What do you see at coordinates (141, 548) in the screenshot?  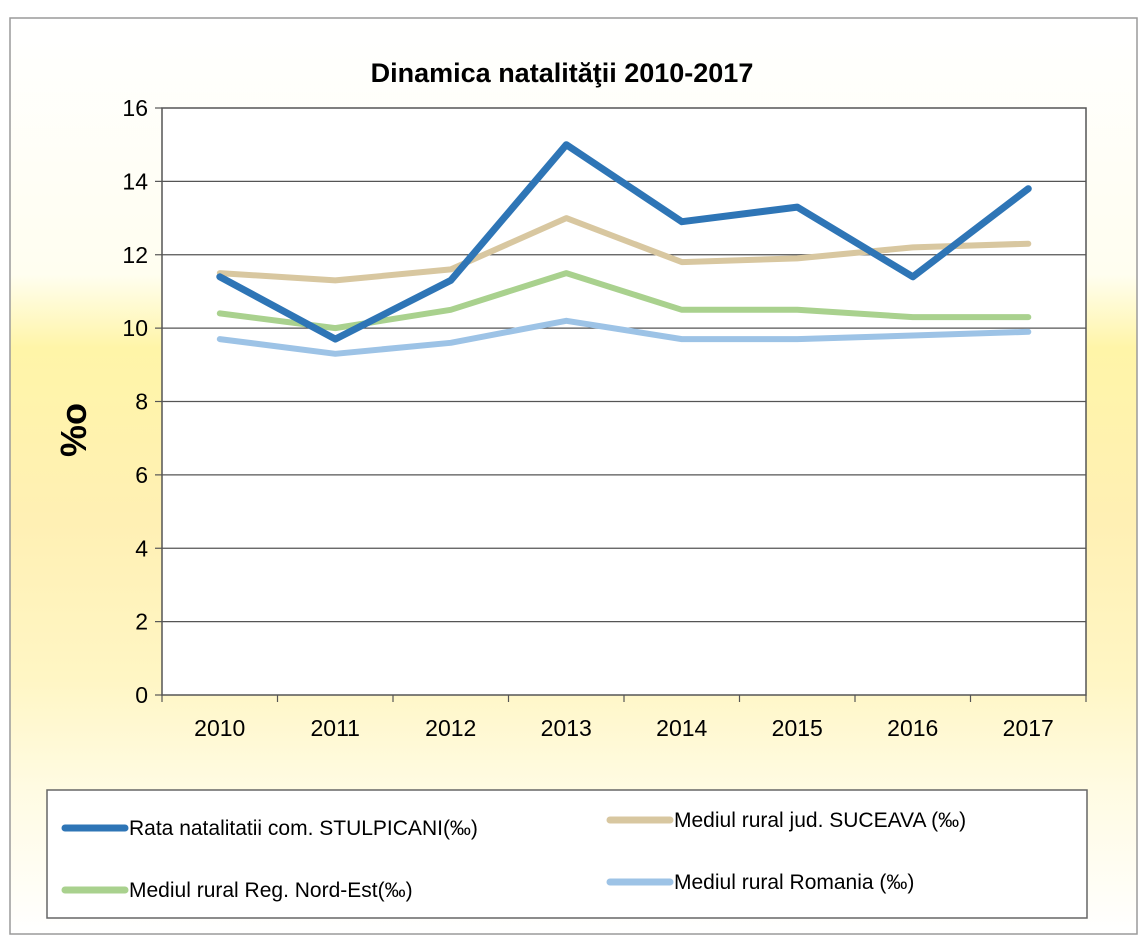 I see `y-tick-label: 4` at bounding box center [141, 548].